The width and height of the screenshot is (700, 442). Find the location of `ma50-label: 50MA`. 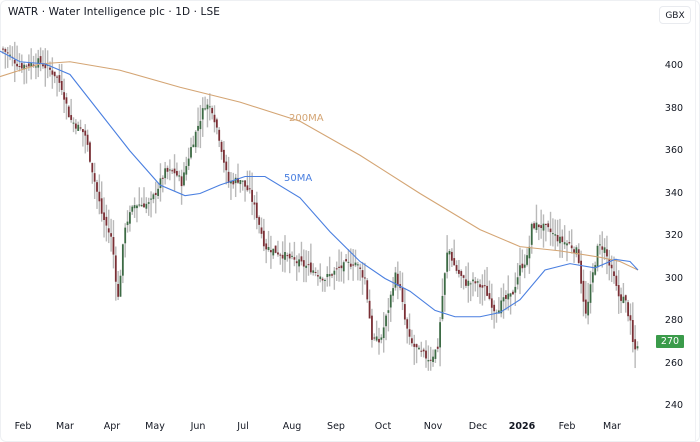

ma50-label: 50MA is located at coordinates (298, 178).